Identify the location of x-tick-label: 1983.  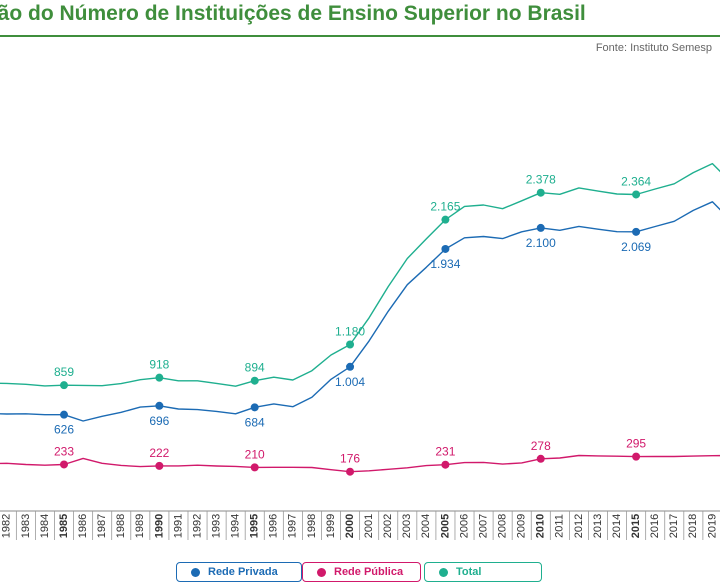
(26, 526).